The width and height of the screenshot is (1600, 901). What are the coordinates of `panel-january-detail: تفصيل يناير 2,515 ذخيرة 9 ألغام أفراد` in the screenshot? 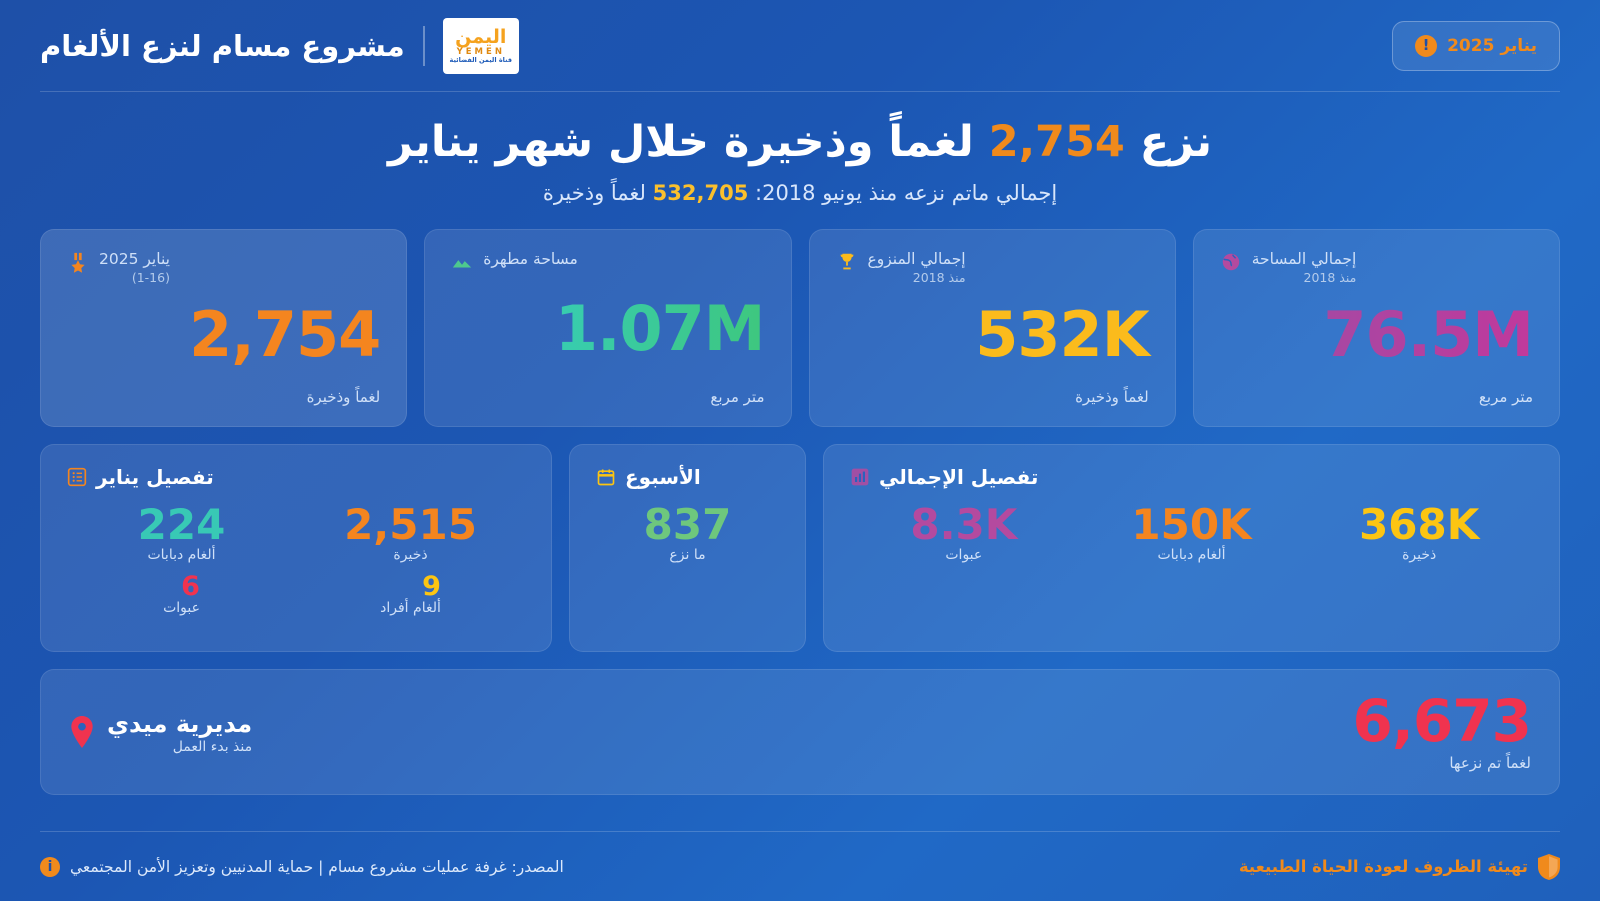 It's located at (296, 548).